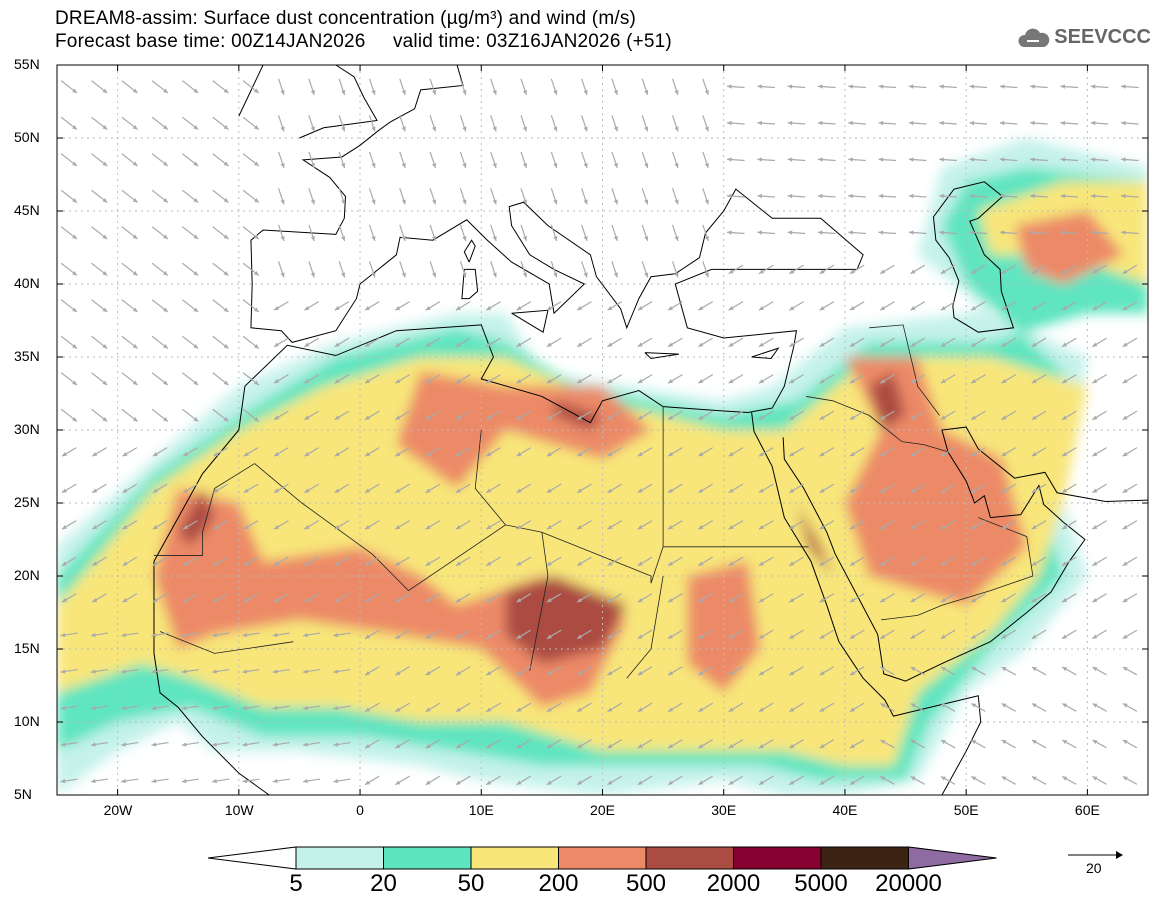  Describe the element at coordinates (908, 883) in the screenshot. I see `colorbar-label: 20000` at that location.